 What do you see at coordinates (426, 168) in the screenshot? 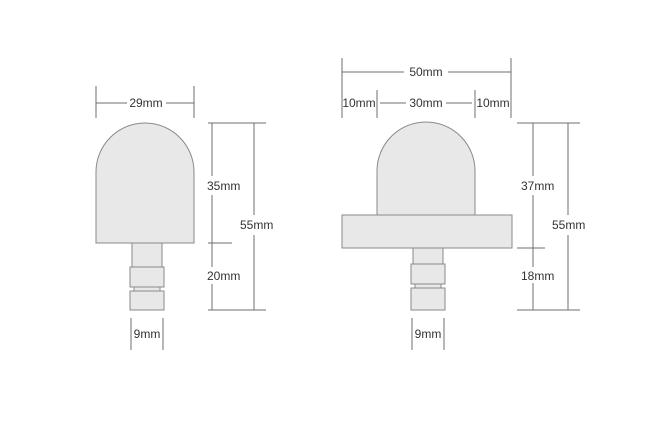
I see `right-dome-cap` at bounding box center [426, 168].